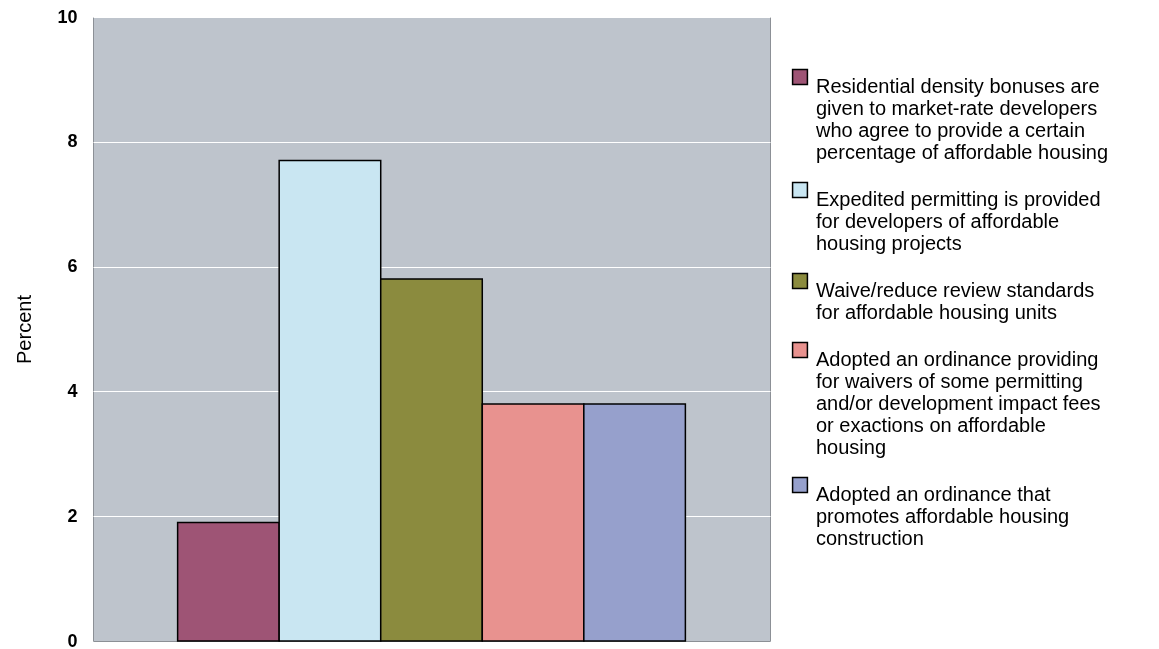 Image resolution: width=1159 pixels, height=649 pixels. What do you see at coordinates (72, 390) in the screenshot?
I see `y-tick-label: 4` at bounding box center [72, 390].